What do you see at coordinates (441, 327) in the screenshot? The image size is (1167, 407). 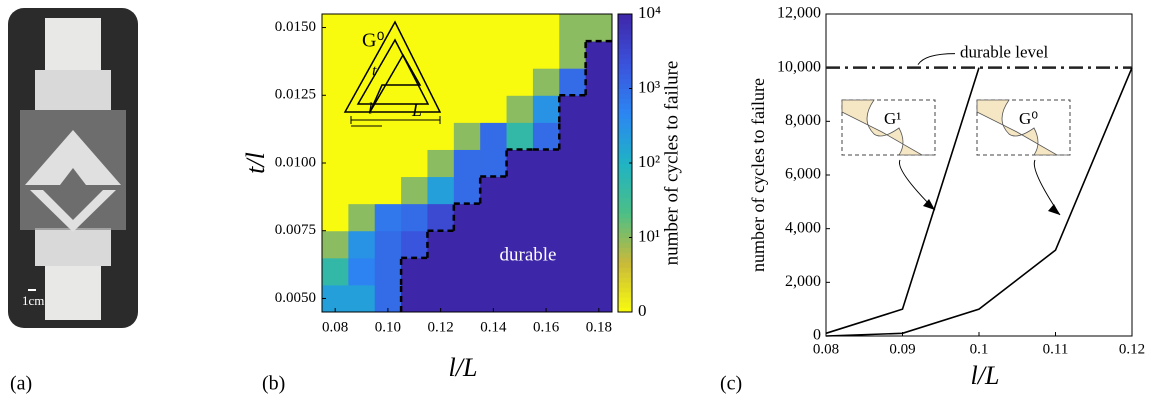 I see `x-tick-label: 0.12` at bounding box center [441, 327].